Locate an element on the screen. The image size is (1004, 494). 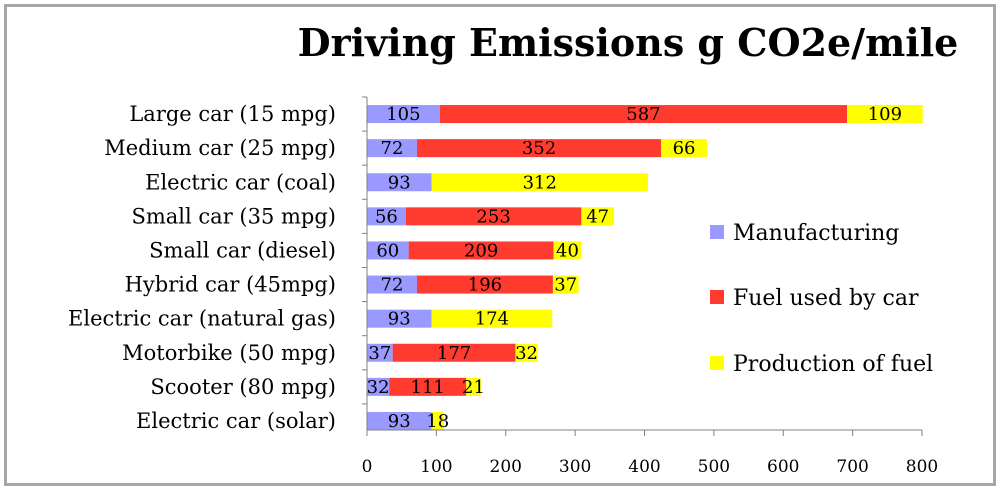
data-label: 111 is located at coordinates (428, 387).